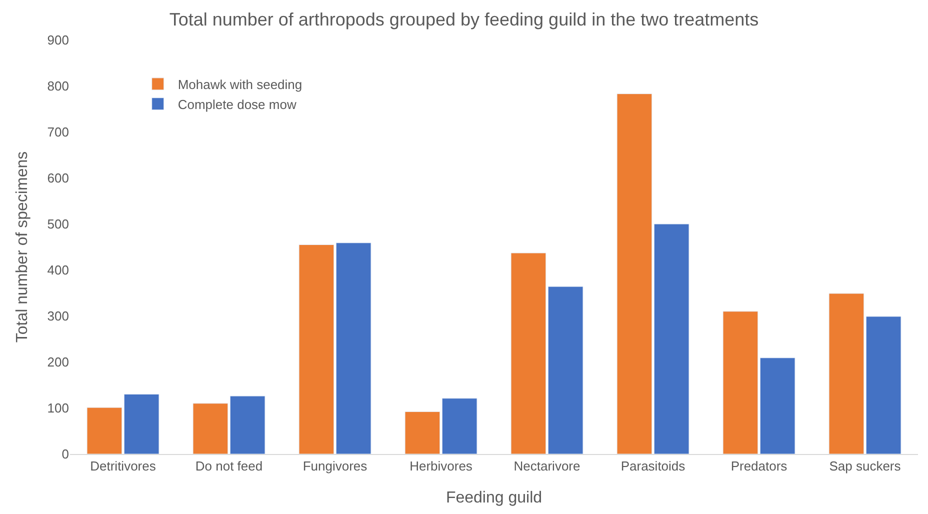 The height and width of the screenshot is (514, 928). Describe the element at coordinates (441, 466) in the screenshot. I see `x-tick-label: Herbivores` at that location.